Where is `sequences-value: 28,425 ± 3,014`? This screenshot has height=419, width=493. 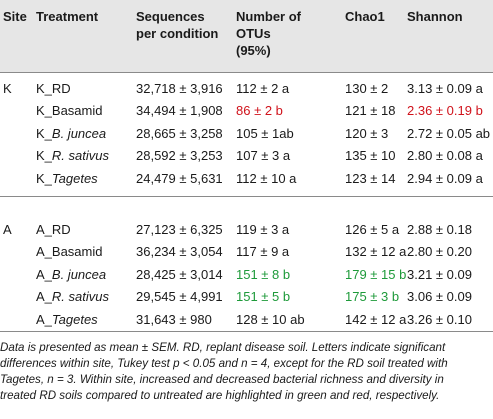
sequences-value: 28,425 ± 3,014 is located at coordinates (179, 274).